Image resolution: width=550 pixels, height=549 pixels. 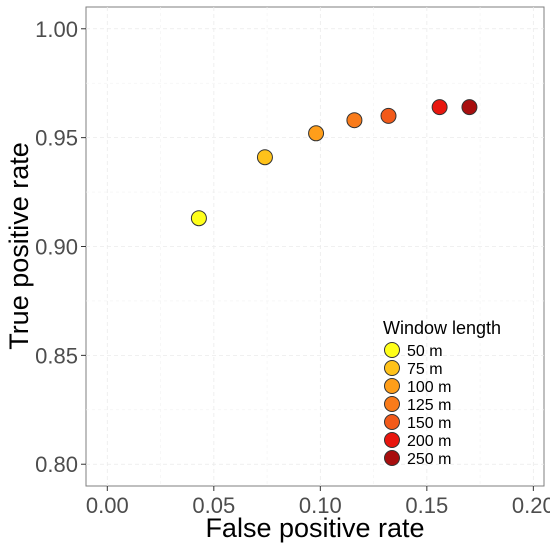 What do you see at coordinates (429, 387) in the screenshot?
I see `legend-label: 100 m` at bounding box center [429, 387].